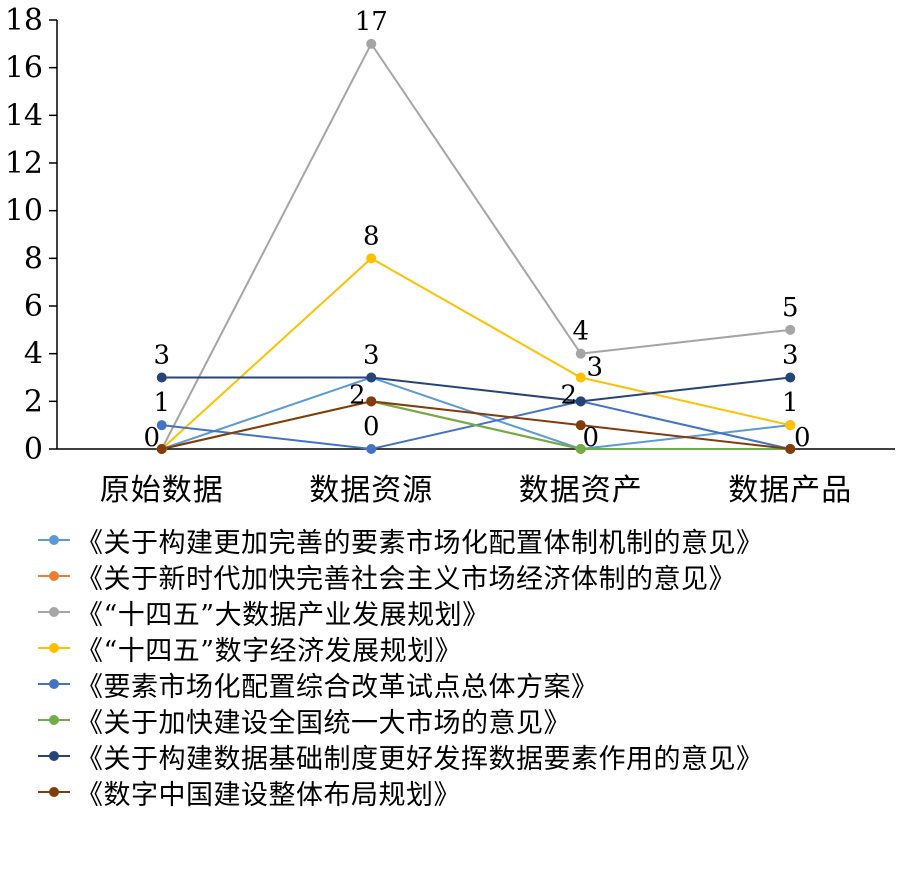 This screenshot has height=875, width=898. Describe the element at coordinates (24, 211) in the screenshot. I see `y-tick-label: 10` at that location.